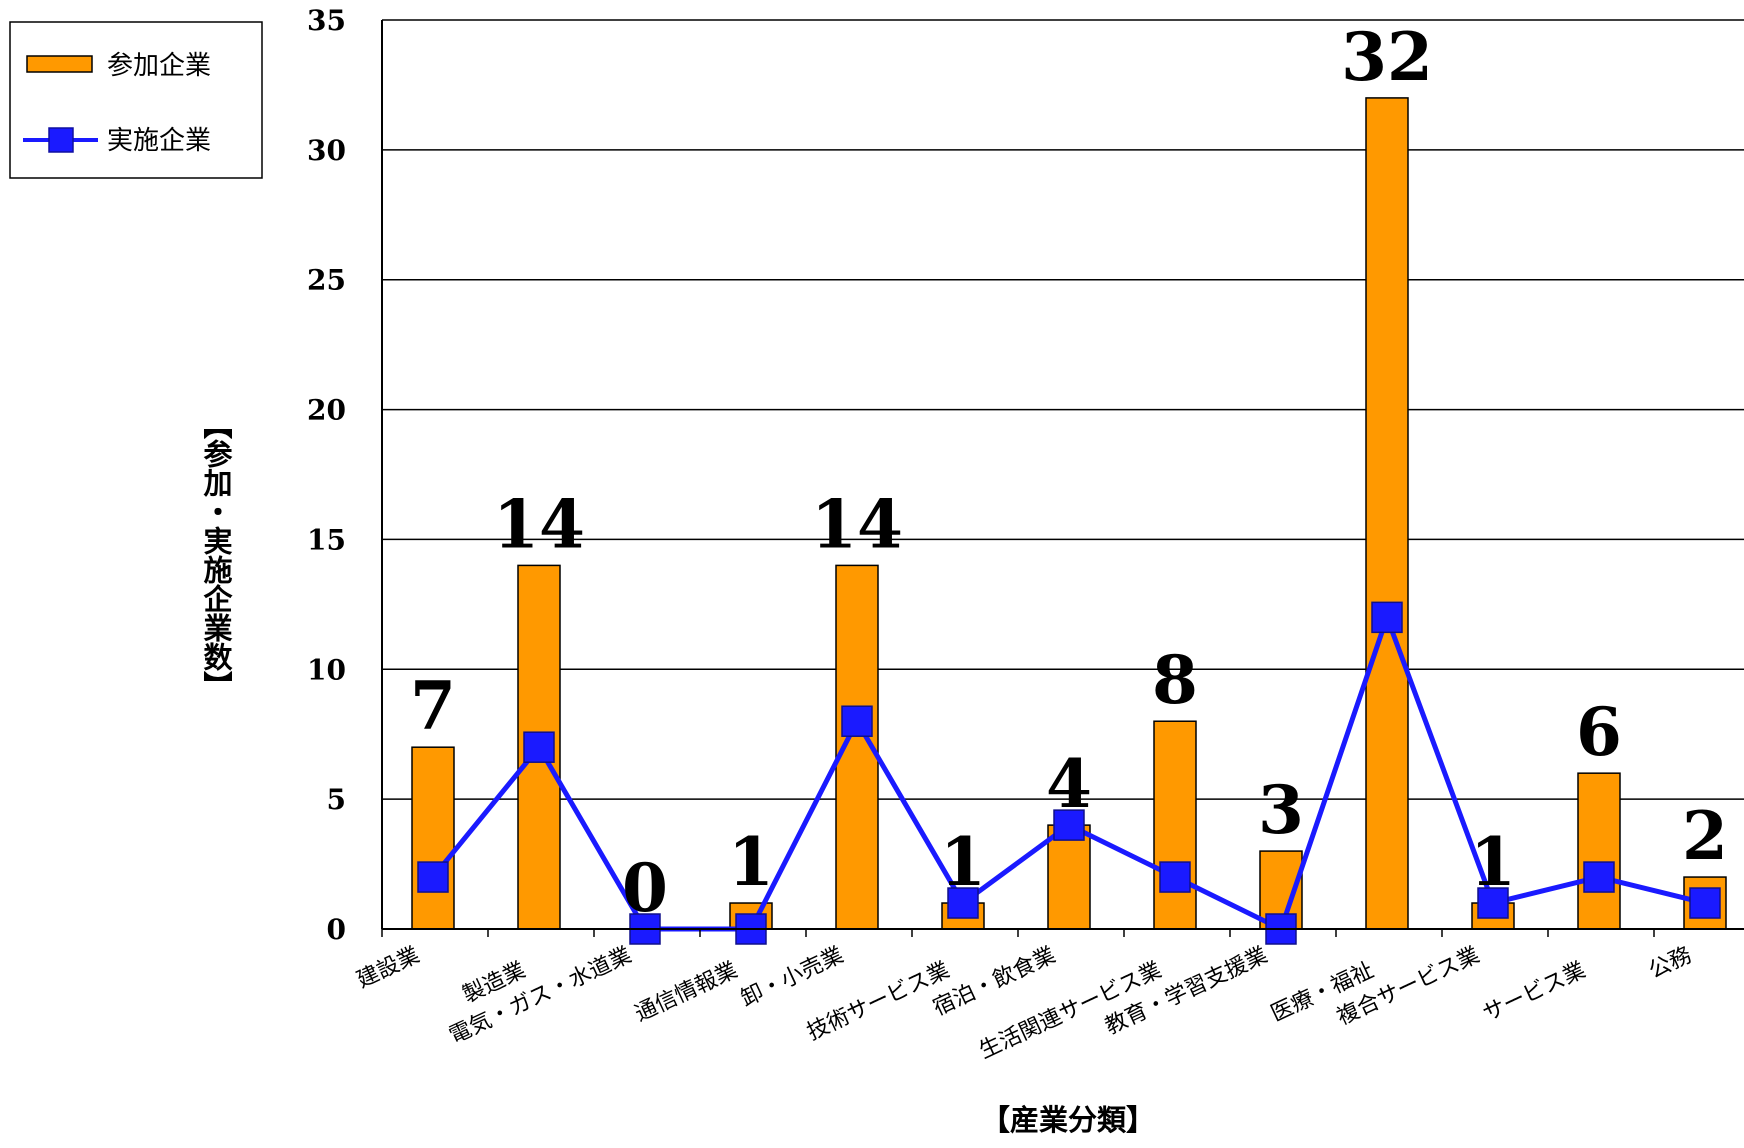  I want to click on y-axis-title: 【参加・実施企業数】, so click(216, 555).